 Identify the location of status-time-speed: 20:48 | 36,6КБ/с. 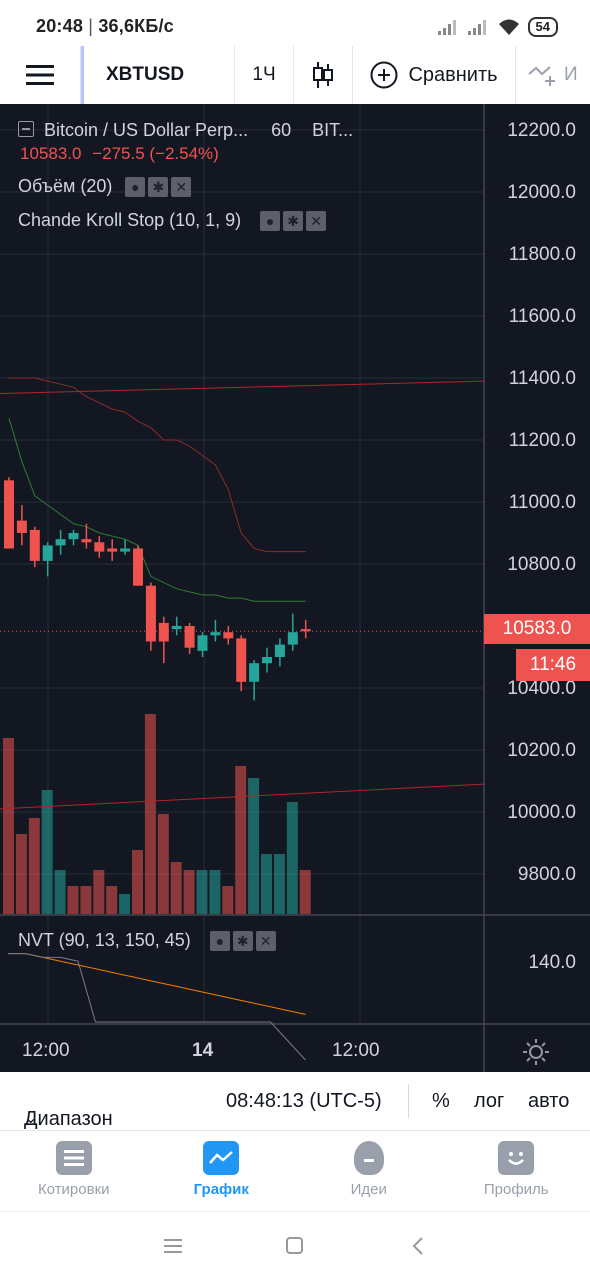
(105, 26).